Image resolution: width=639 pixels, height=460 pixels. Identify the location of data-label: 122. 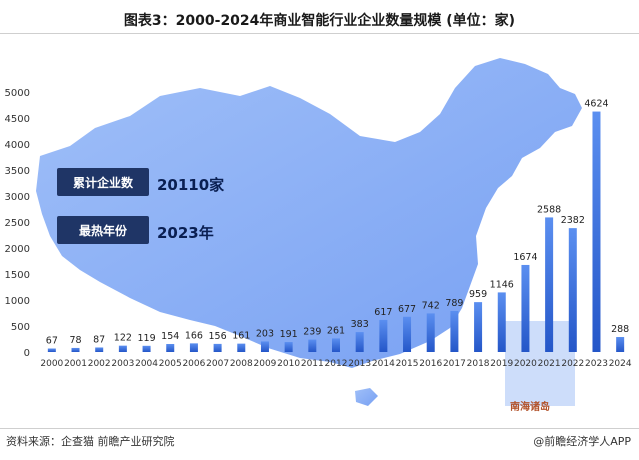
(123, 338).